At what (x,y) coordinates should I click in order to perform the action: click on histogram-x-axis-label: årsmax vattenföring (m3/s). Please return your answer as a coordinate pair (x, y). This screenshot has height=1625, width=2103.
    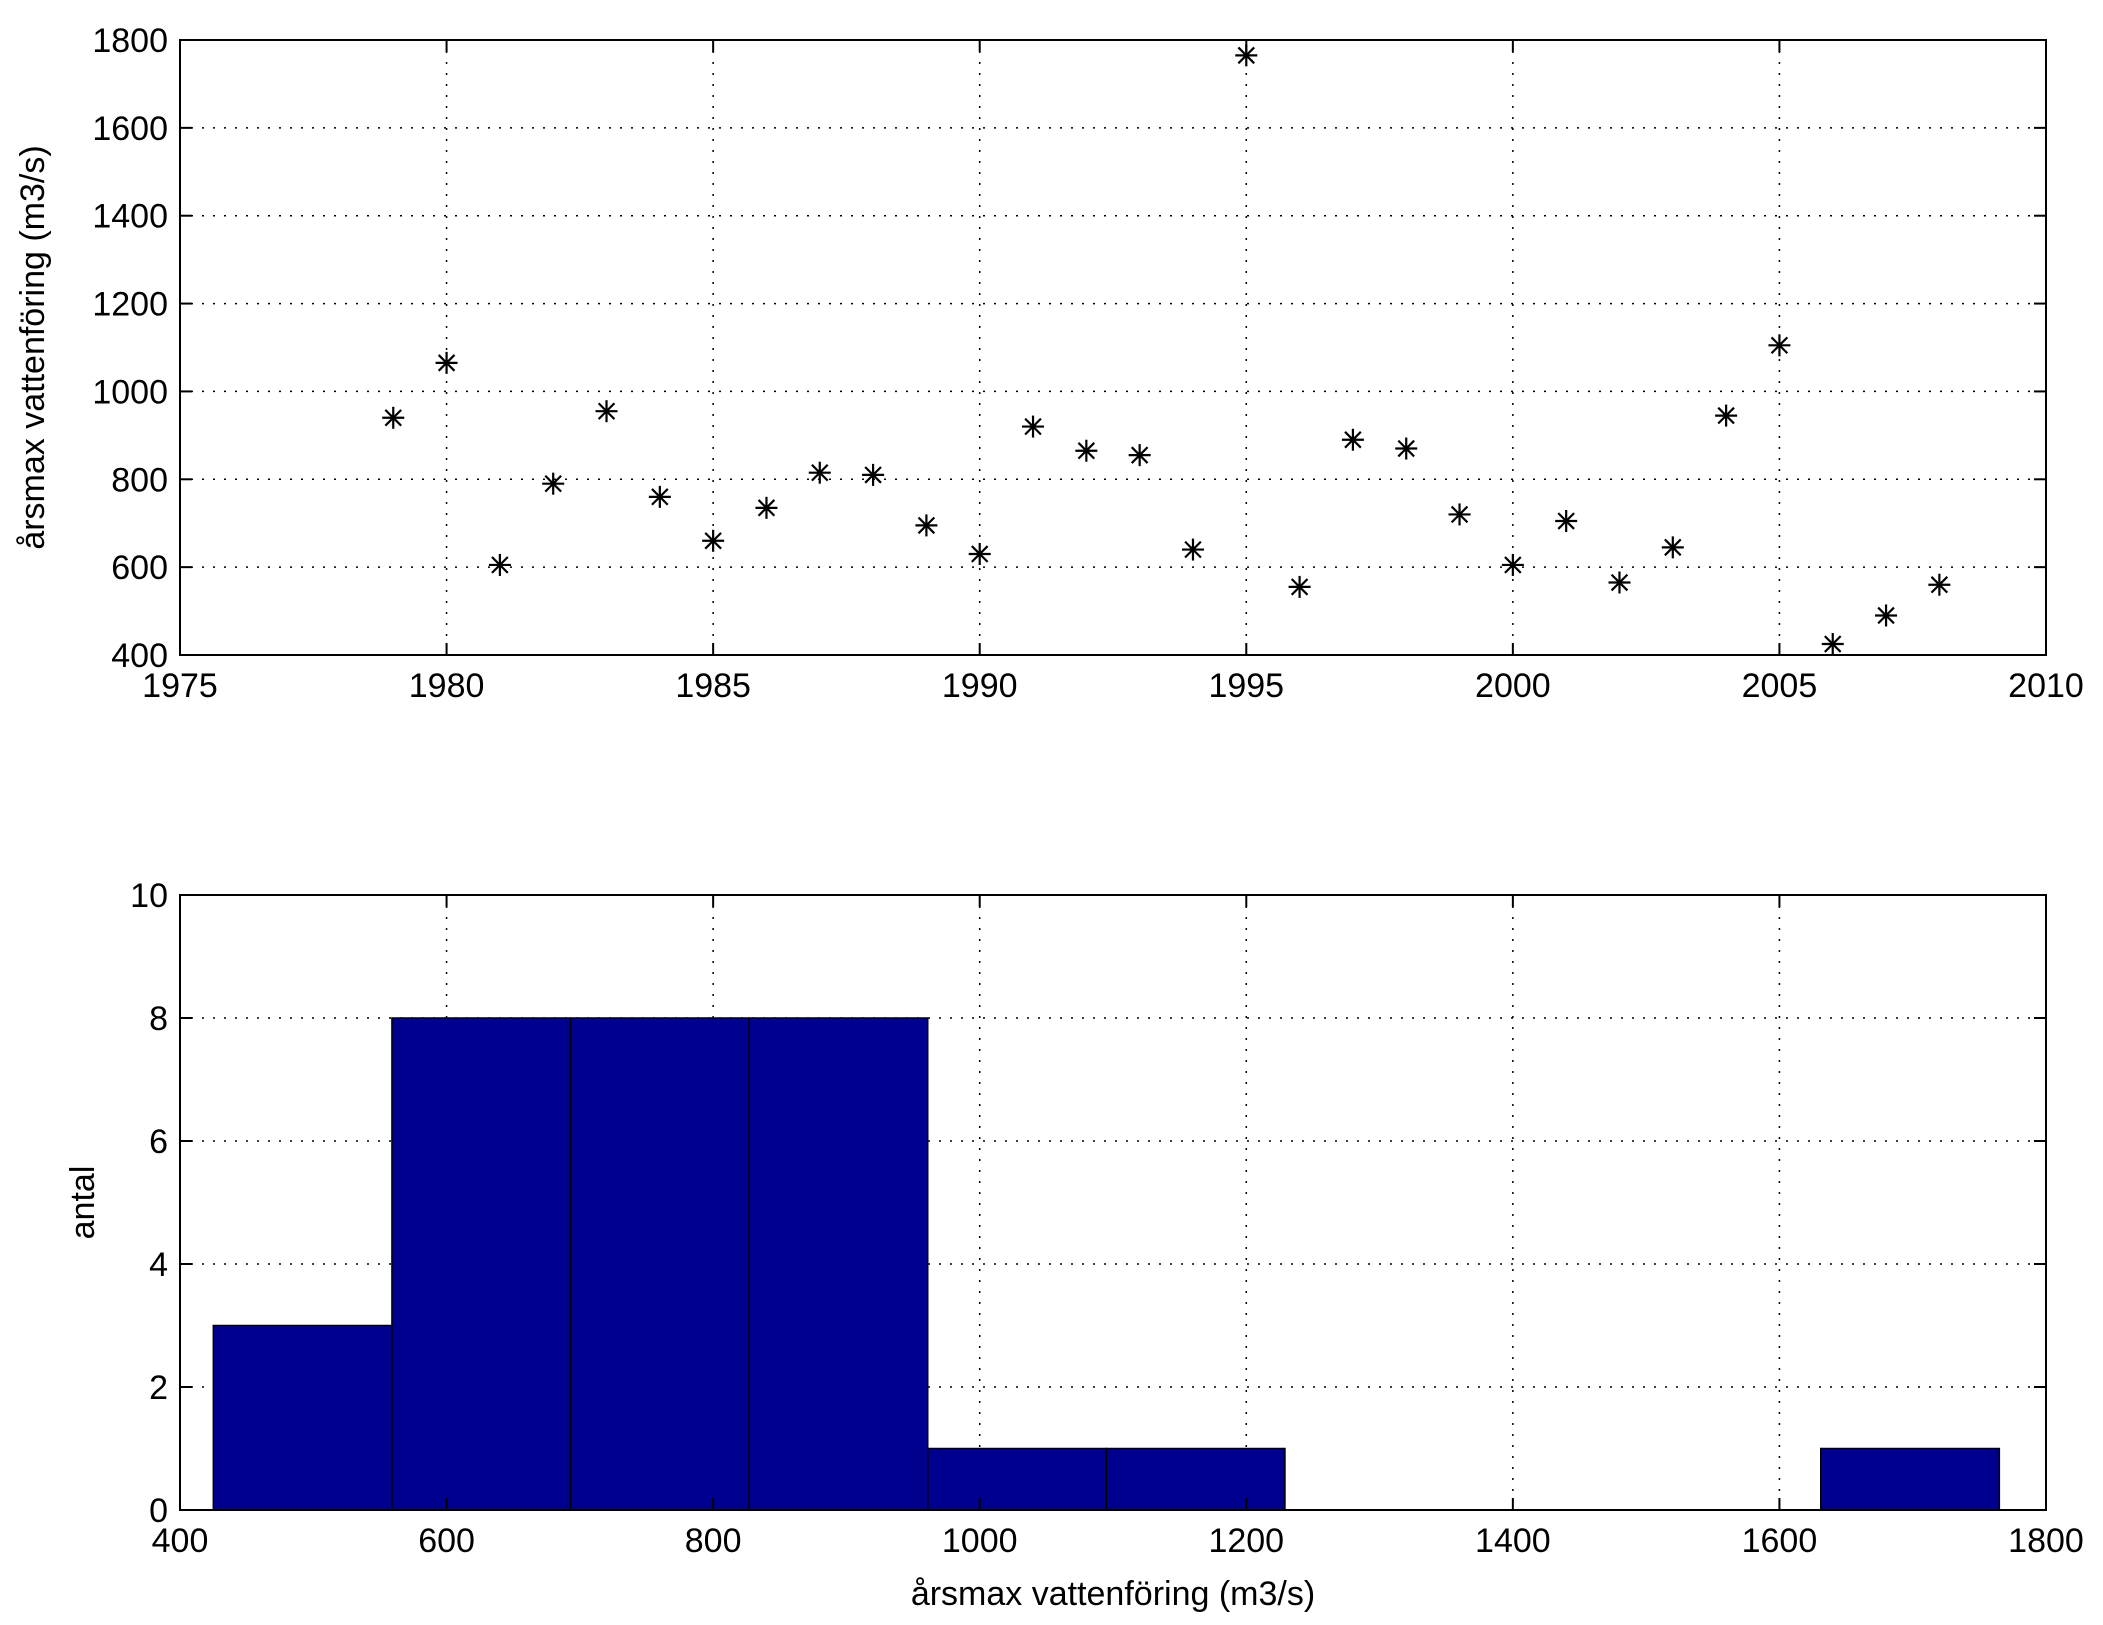
    Looking at the image, I should click on (1113, 1594).